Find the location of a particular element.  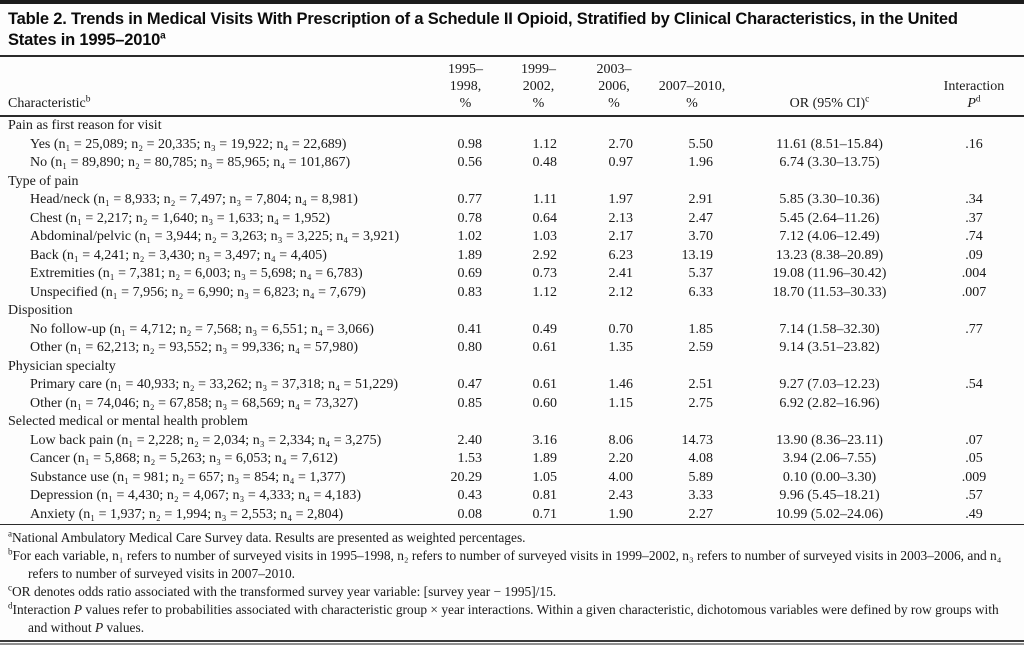

or-value: 0.10 (0.00–3.30) is located at coordinates (829, 477).